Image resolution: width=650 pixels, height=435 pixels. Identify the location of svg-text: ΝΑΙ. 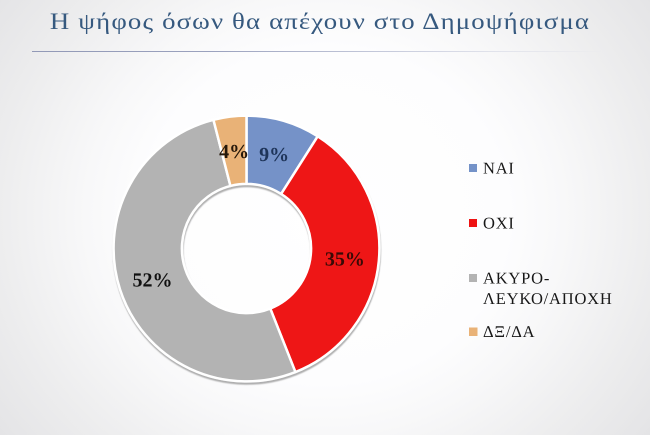
(499, 168).